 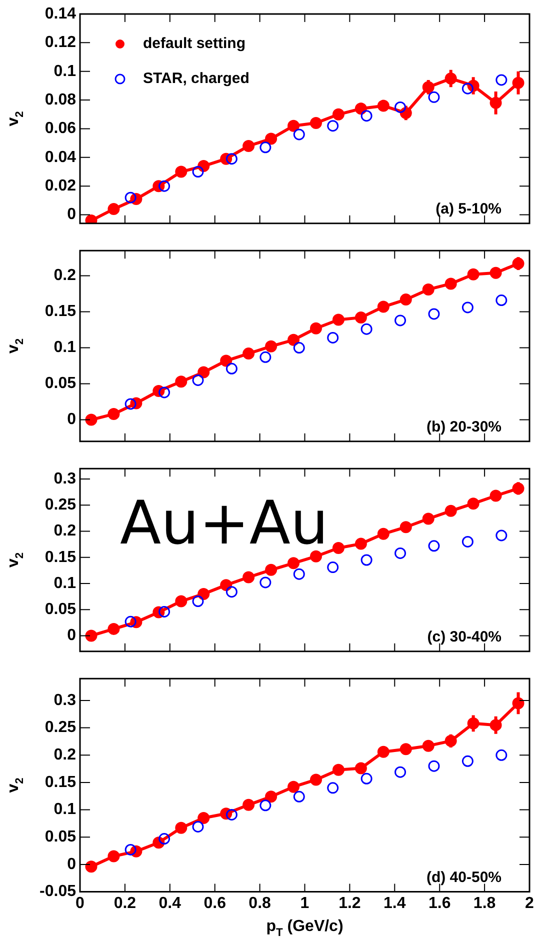 What do you see at coordinates (395, 903) in the screenshot?
I see `x-tick-label: 1.4` at bounding box center [395, 903].